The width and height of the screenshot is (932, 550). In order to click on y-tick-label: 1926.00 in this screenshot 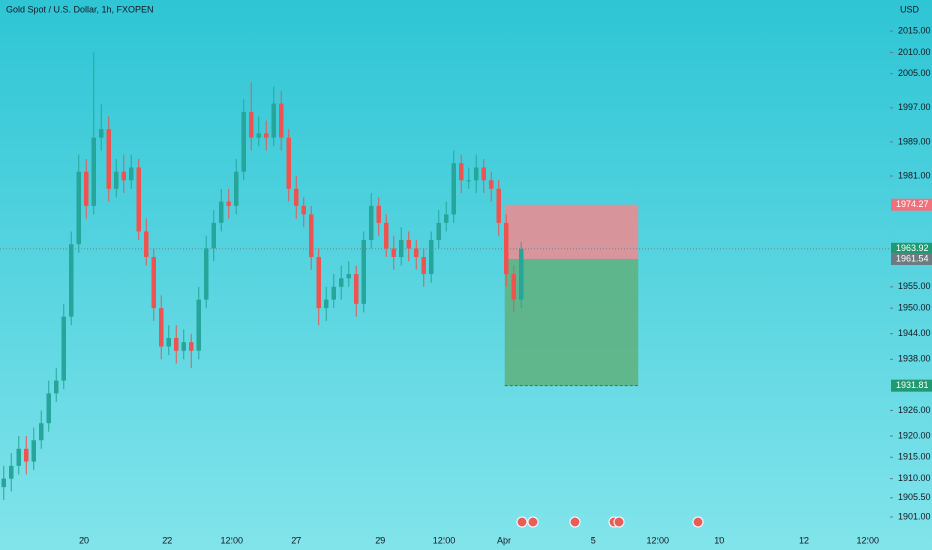, I will do `click(914, 410)`.